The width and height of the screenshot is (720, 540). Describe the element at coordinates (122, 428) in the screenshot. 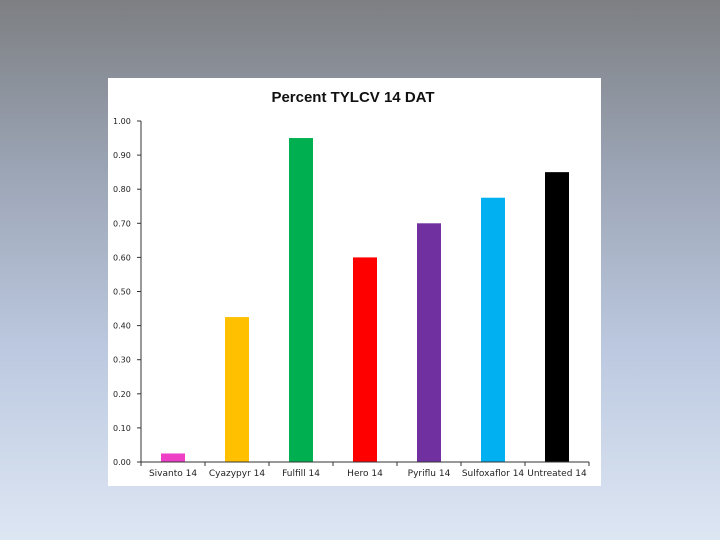

I see `y-tick-label: 0.10` at that location.